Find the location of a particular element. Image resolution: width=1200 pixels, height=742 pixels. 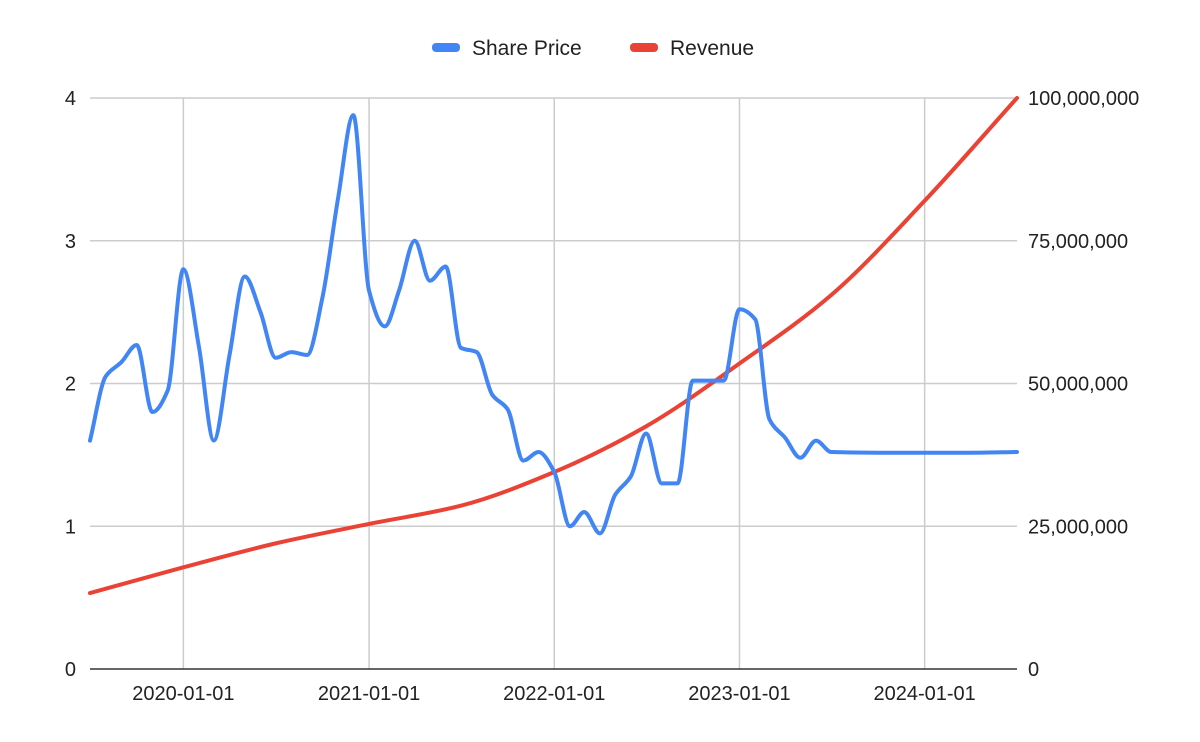

y-axis-left-labels: 0 1 2 3 4 is located at coordinates (70, 384).